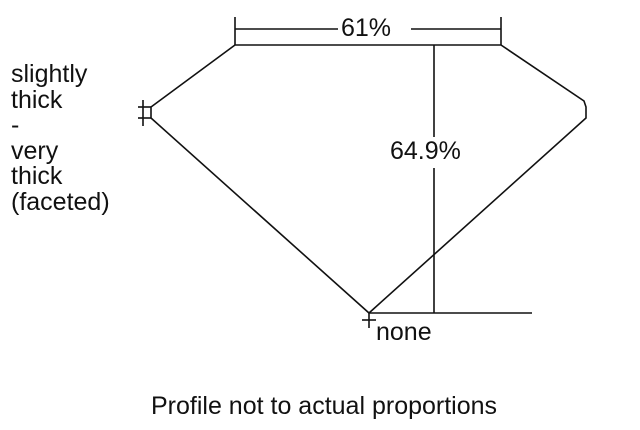  I want to click on girdle-label-line: (faceted), so click(60, 201).